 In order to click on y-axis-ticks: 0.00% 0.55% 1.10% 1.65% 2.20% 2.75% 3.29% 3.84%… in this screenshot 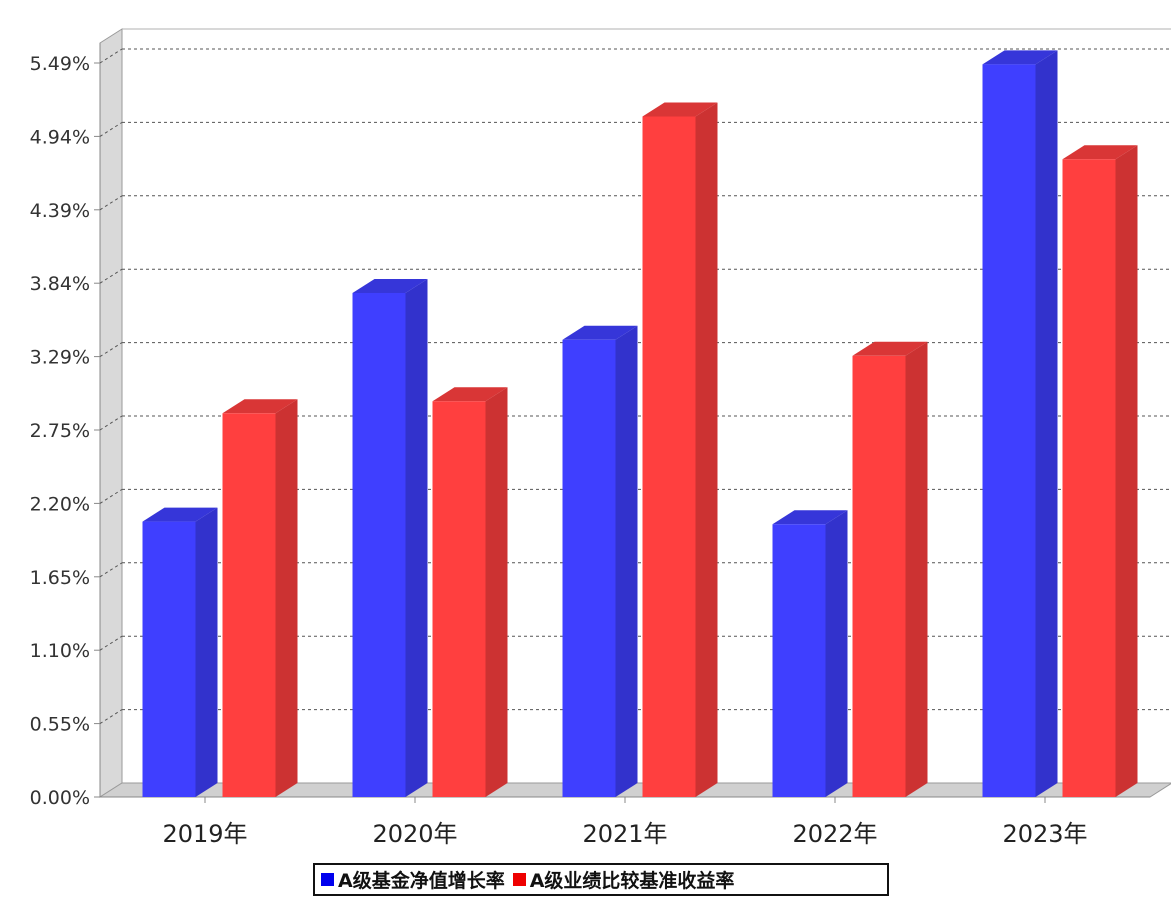, I will do `click(65, 431)`.